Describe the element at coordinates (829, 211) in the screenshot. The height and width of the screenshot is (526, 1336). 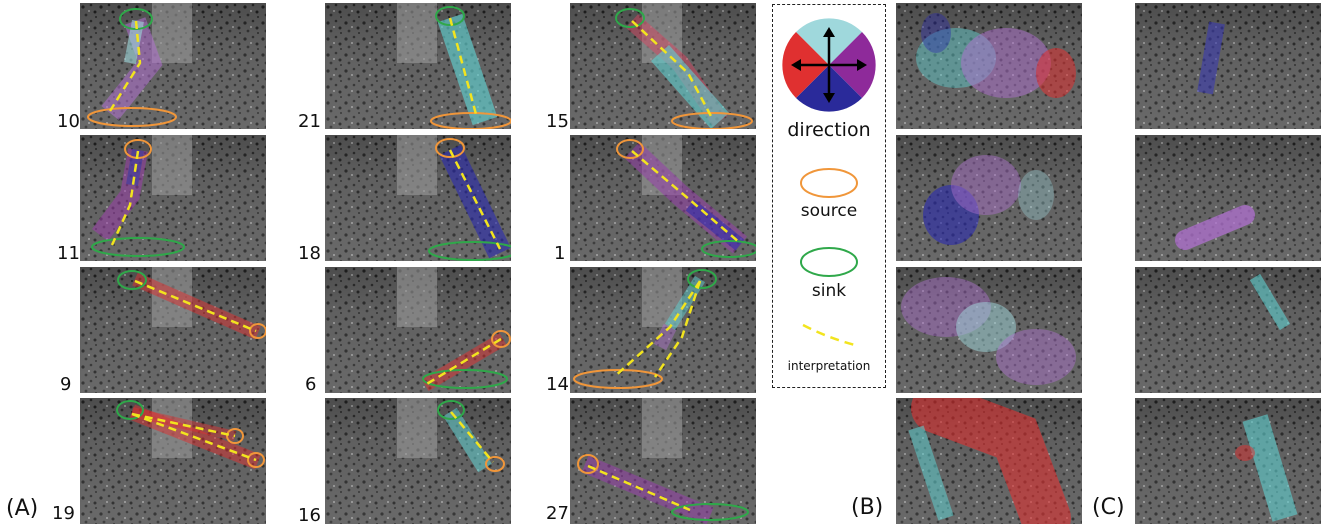
I see `legend-source-label: source` at that location.